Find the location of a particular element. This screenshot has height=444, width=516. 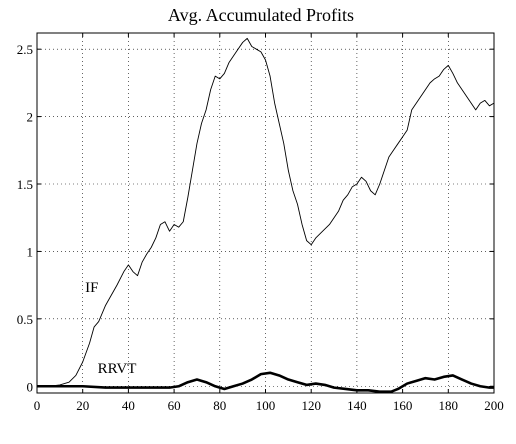

y-tick-label: 0 is located at coordinates (30, 386).